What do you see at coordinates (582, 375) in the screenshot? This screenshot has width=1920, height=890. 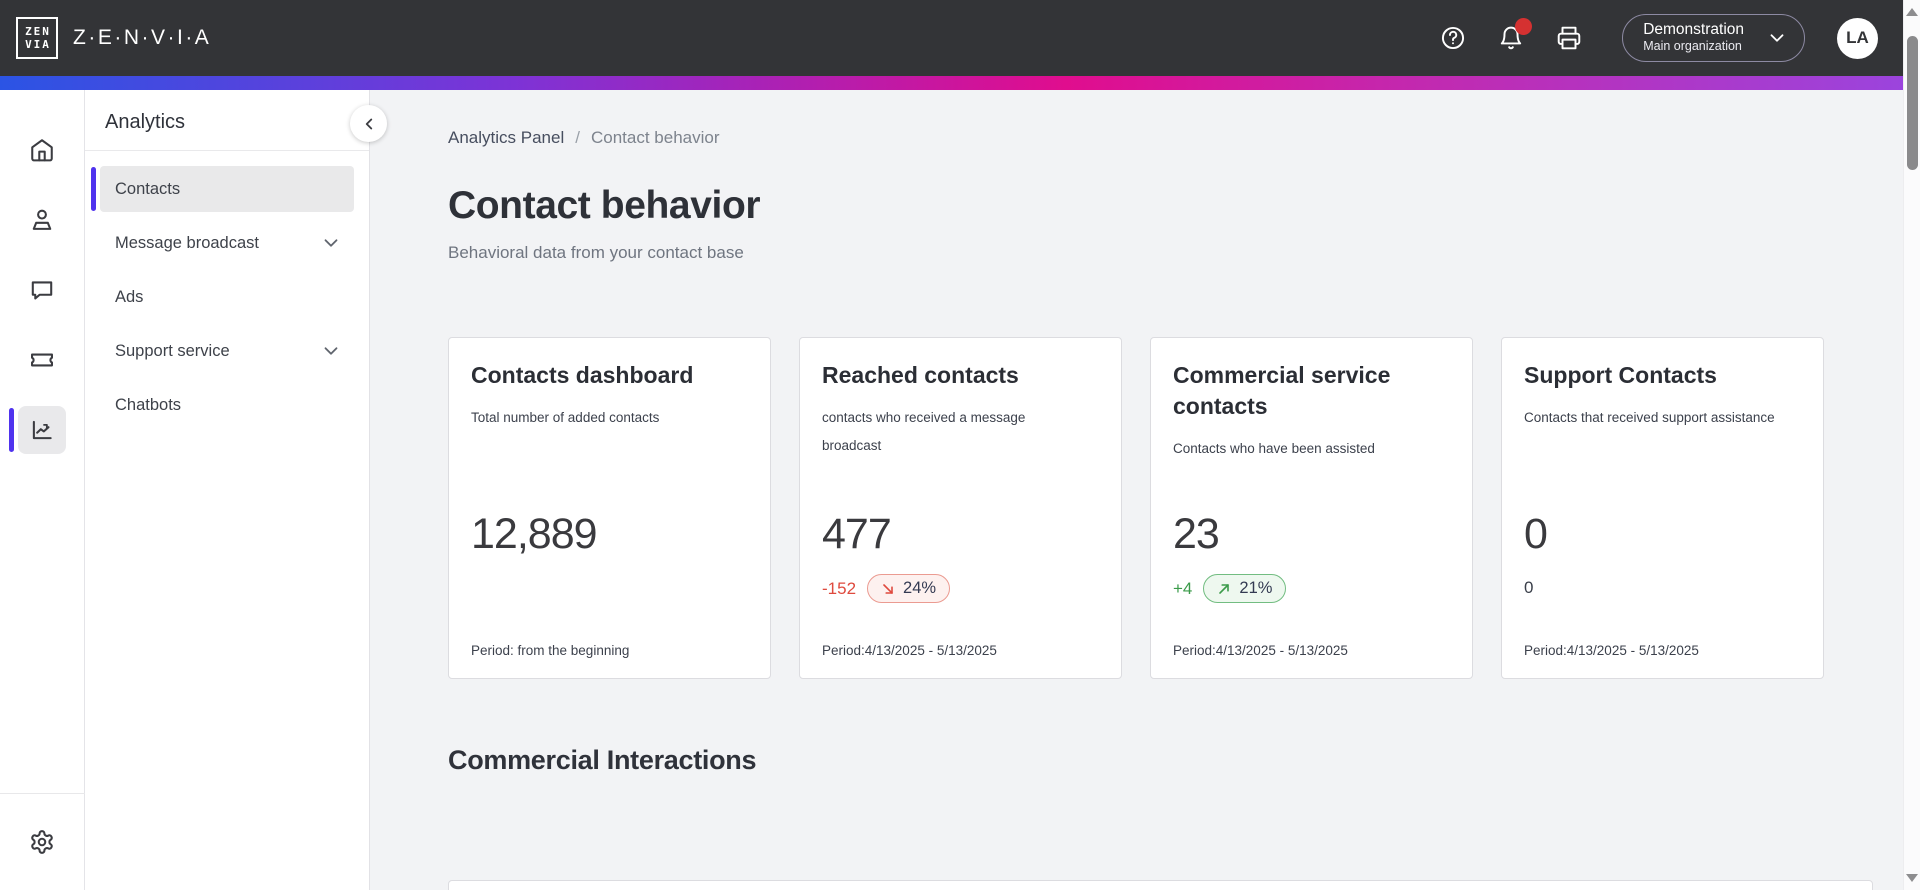 I see `card-title: Contacts dashboard` at bounding box center [582, 375].